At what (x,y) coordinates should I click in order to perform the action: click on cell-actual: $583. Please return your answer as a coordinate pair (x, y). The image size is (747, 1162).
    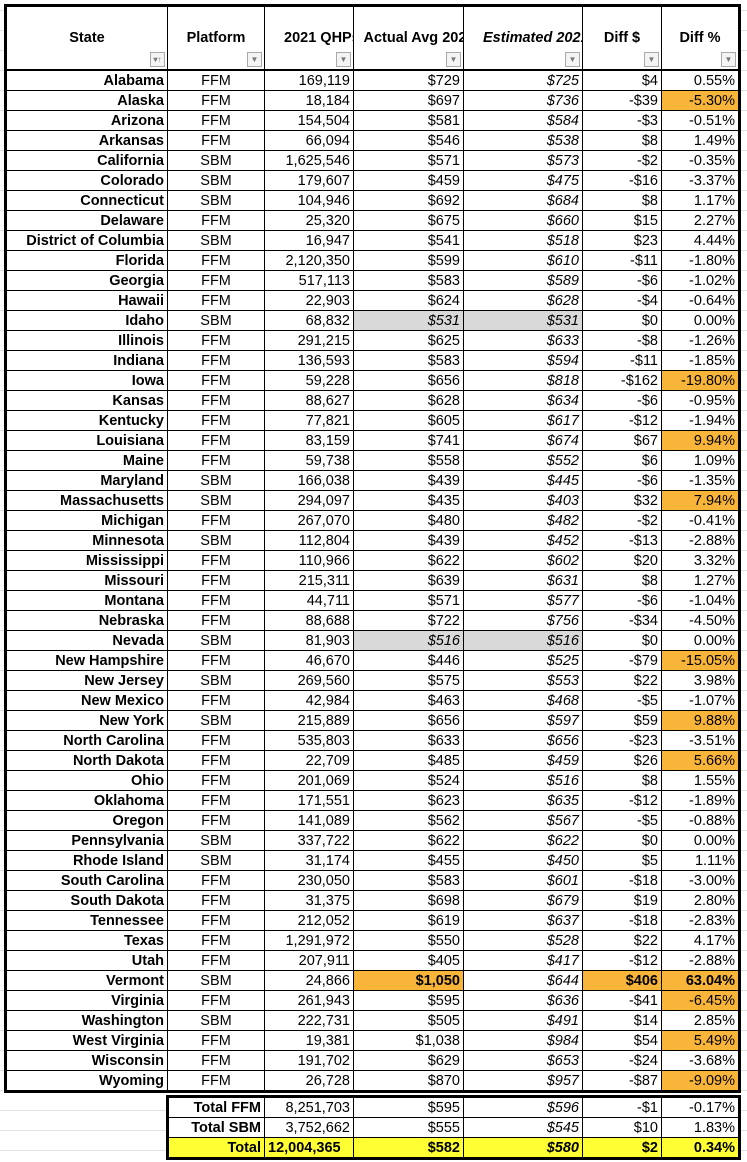
    Looking at the image, I should click on (408, 360).